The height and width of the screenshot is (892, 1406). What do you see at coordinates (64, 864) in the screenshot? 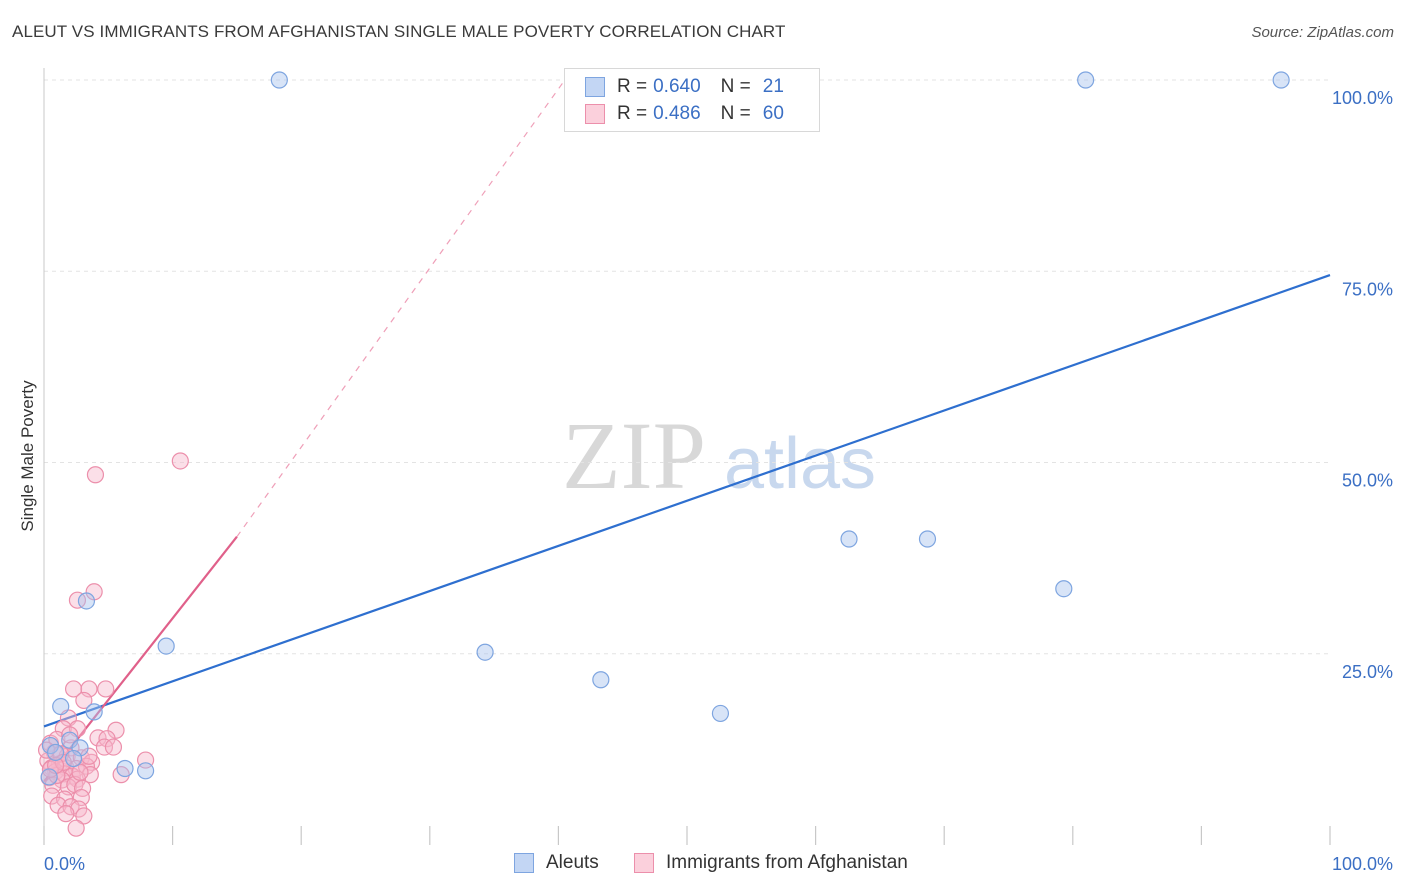
I see `x-tick-label: 0.0%` at bounding box center [64, 864].